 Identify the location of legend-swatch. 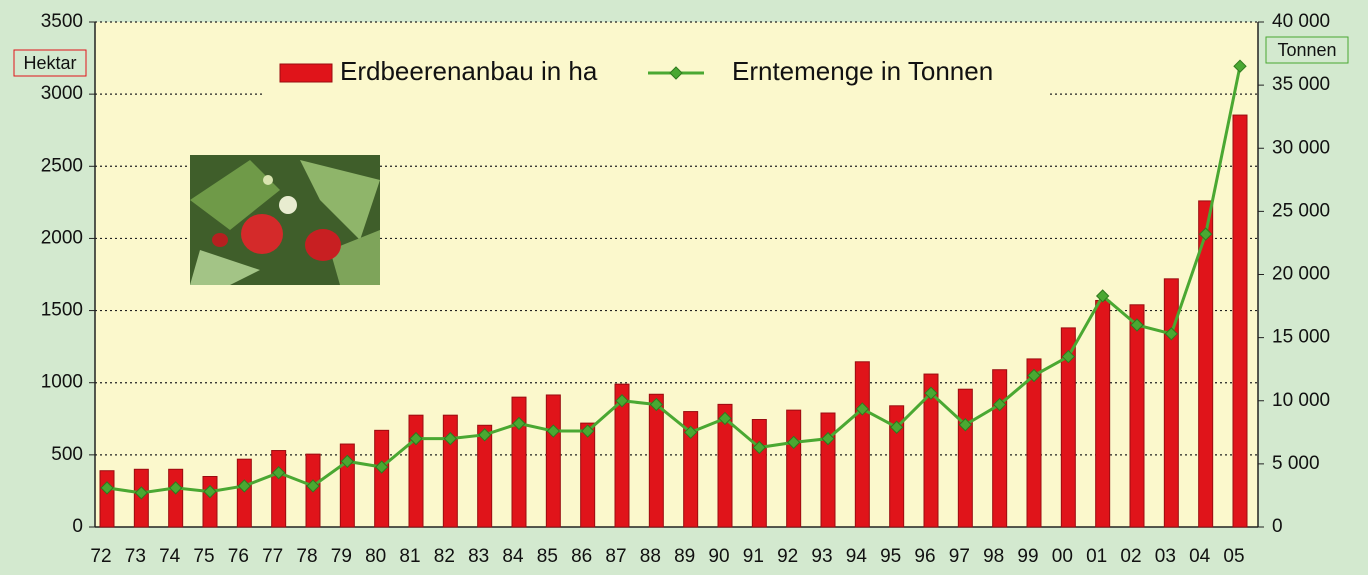
(306, 73).